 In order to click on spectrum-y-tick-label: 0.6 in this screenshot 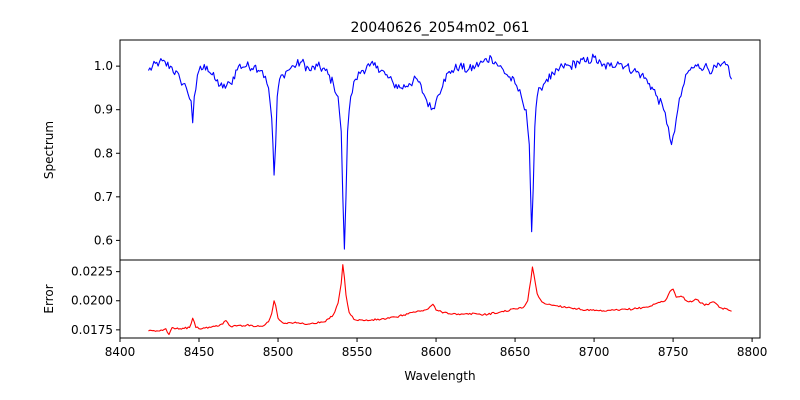, I will do `click(103, 240)`.